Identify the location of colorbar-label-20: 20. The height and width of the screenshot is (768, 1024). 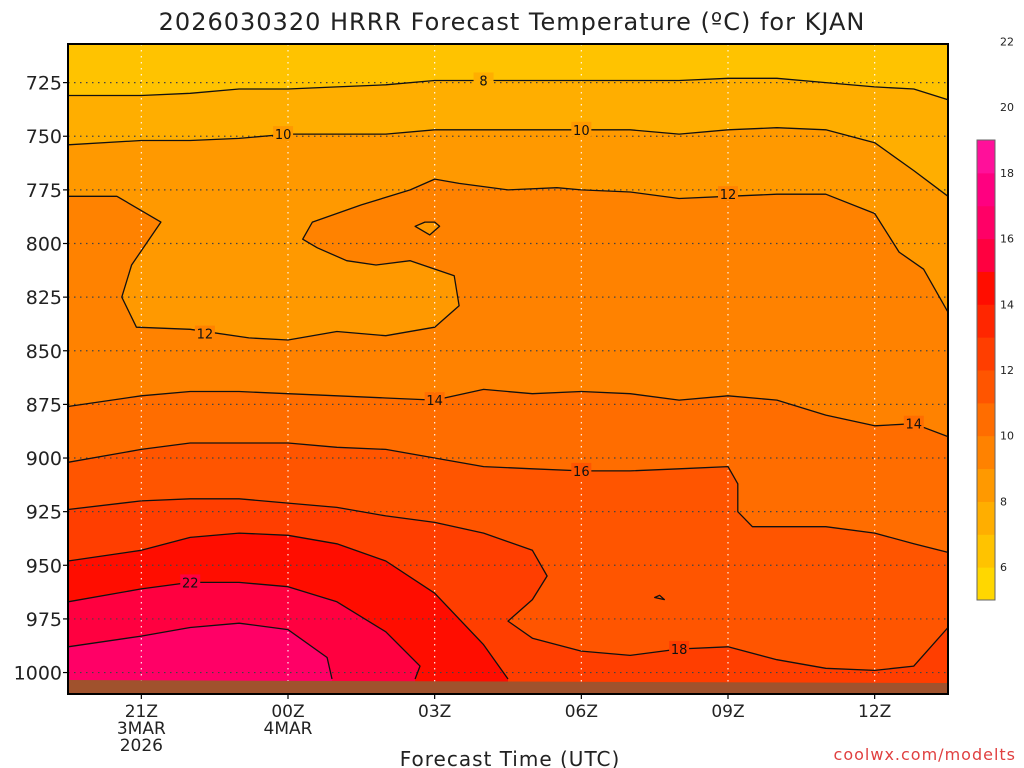
(1007, 107).